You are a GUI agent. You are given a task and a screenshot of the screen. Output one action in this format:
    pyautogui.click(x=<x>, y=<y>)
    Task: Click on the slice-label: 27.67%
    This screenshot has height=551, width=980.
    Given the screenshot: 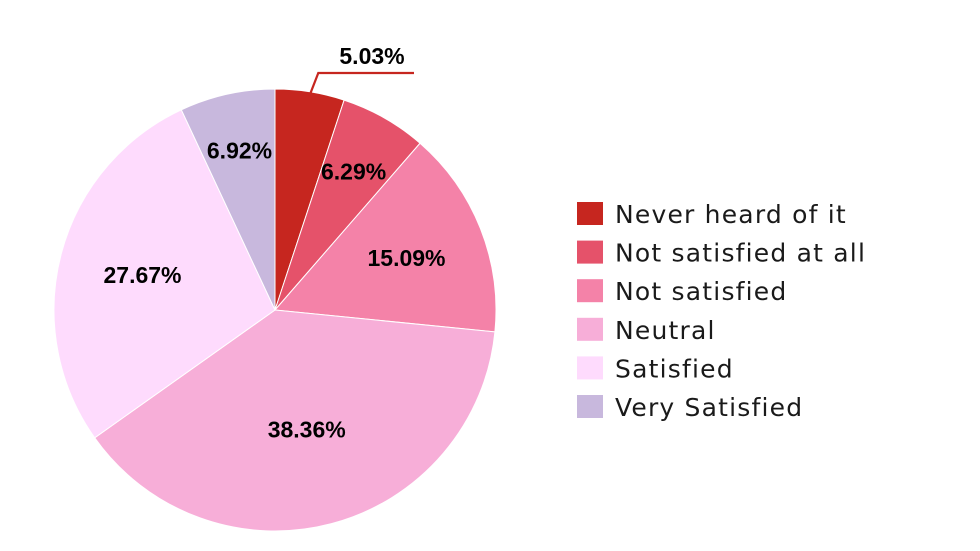 What is the action you would take?
    pyautogui.click(x=142, y=275)
    